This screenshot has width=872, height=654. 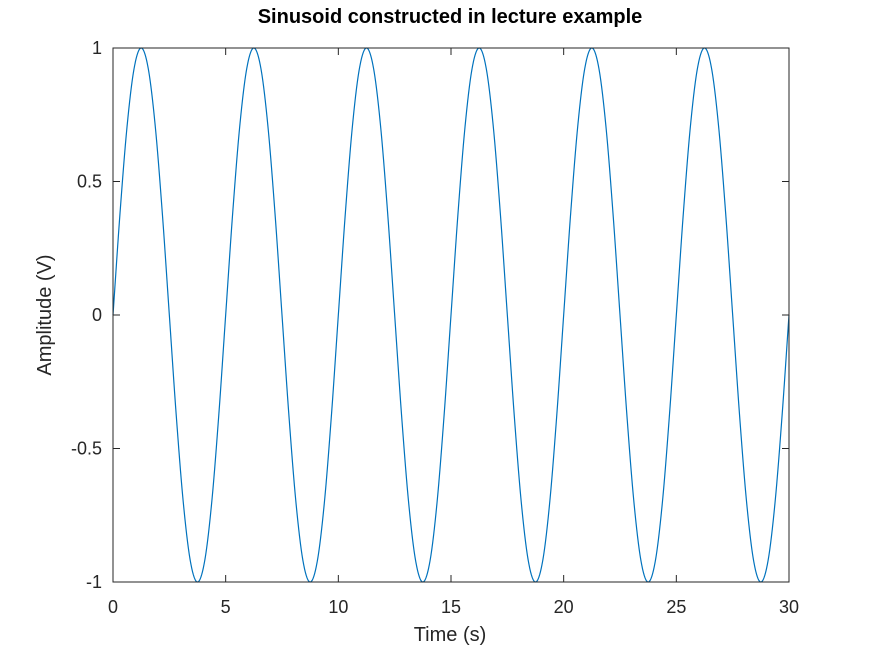 What do you see at coordinates (86, 449) in the screenshot?
I see `y-tick-label: -0.5` at bounding box center [86, 449].